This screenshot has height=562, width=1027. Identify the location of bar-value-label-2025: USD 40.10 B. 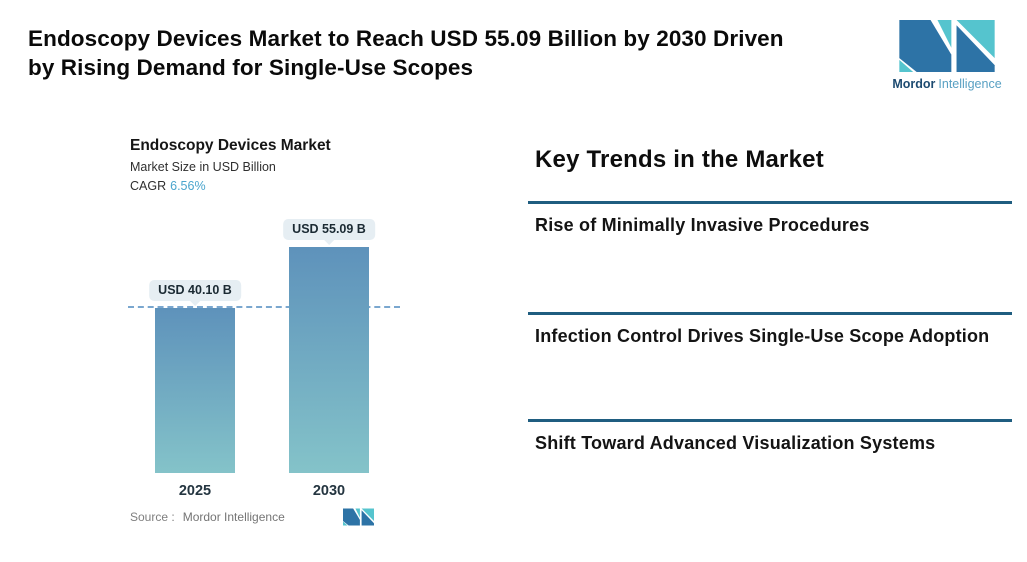
(195, 290).